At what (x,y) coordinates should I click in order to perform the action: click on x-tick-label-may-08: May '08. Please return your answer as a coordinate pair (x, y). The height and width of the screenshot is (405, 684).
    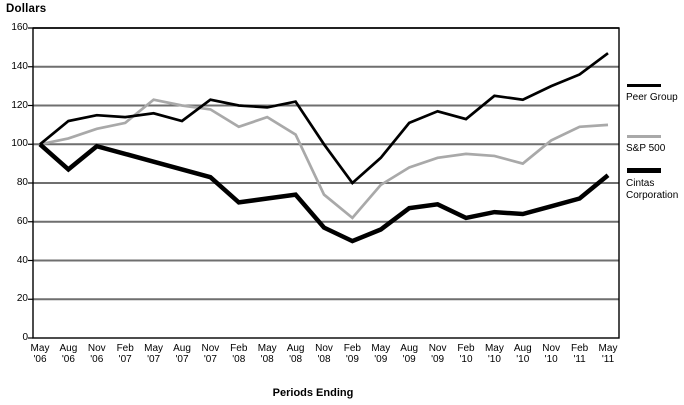
    Looking at the image, I should click on (267, 354).